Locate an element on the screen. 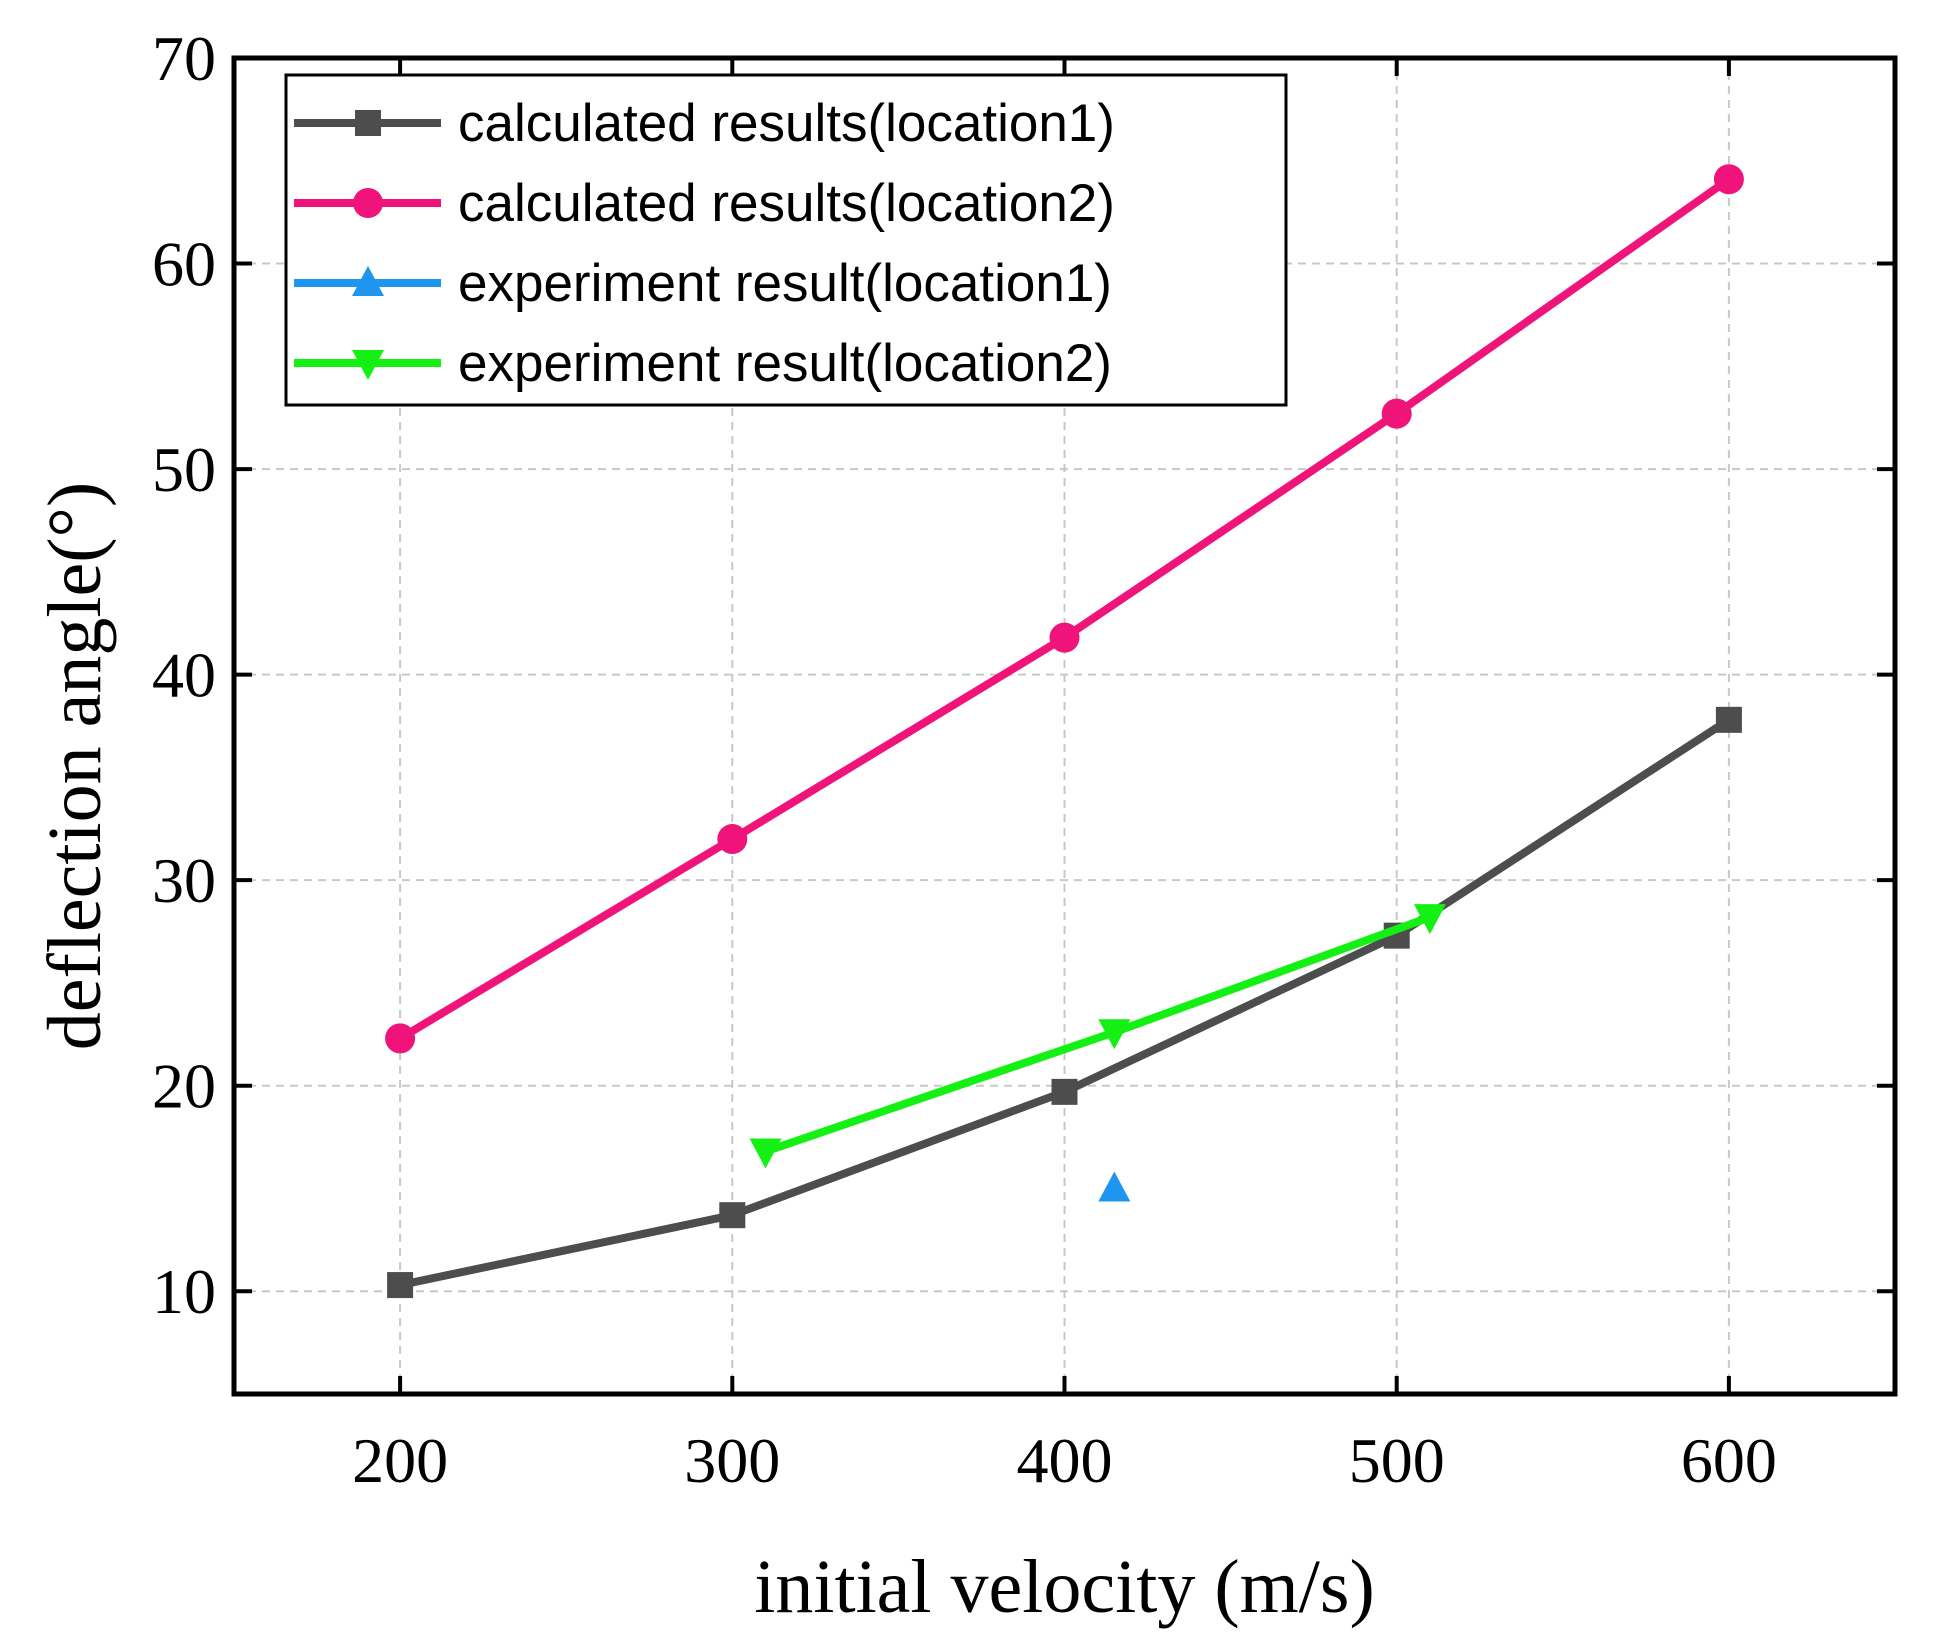 This screenshot has height=1641, width=1933. y-tick-label: 70 is located at coordinates (184, 58).